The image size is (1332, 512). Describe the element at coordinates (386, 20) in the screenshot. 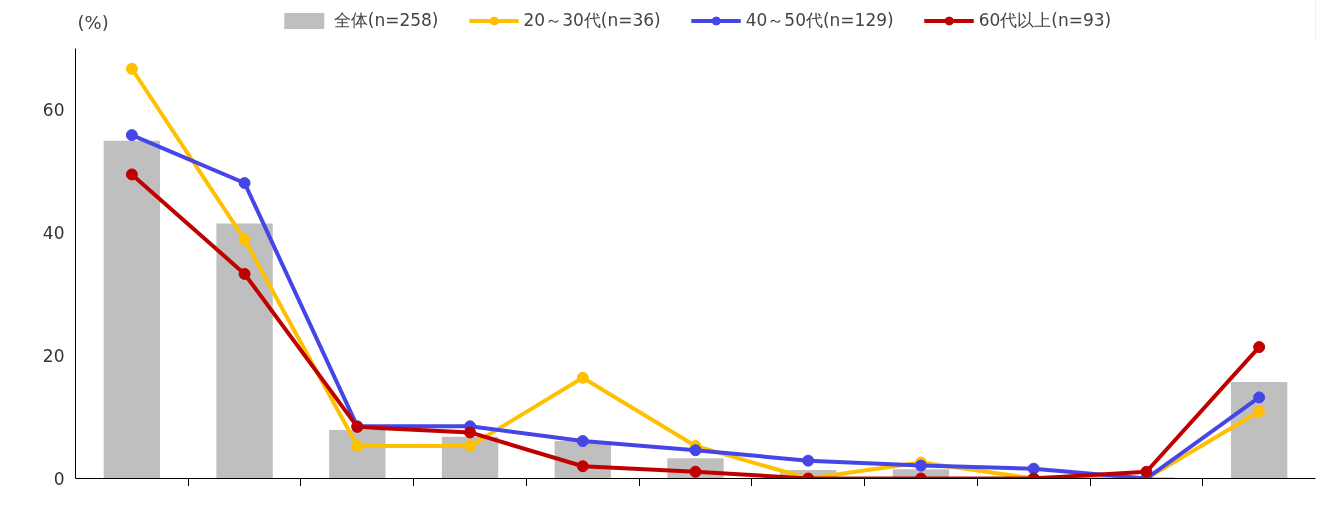

I see `legend-label: 全体(n=258)` at that location.